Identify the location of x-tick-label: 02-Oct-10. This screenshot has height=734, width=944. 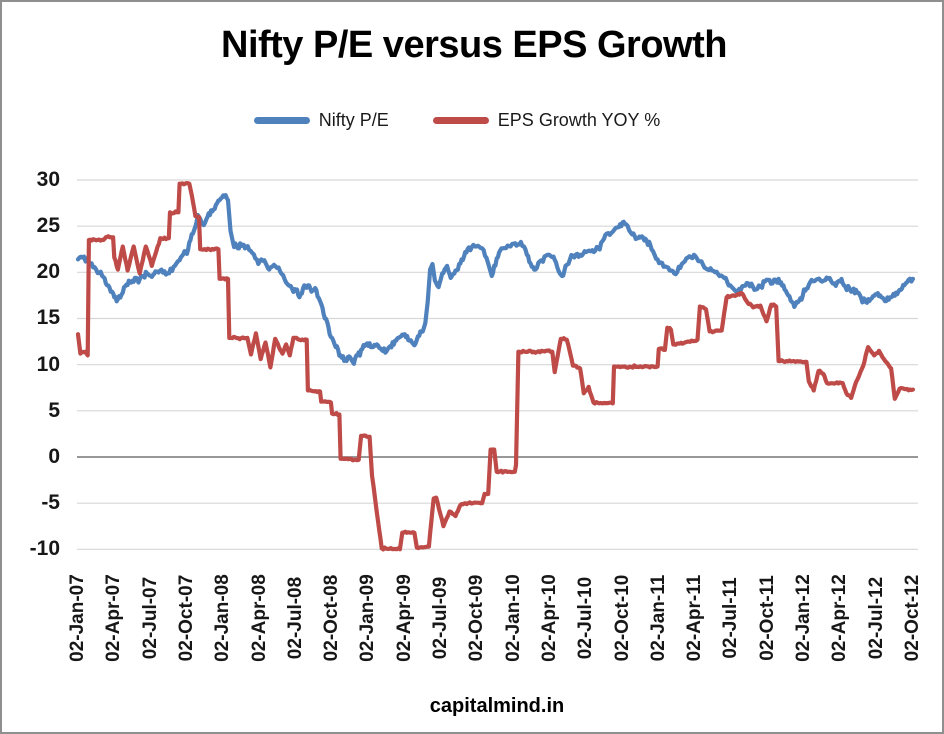
(622, 618).